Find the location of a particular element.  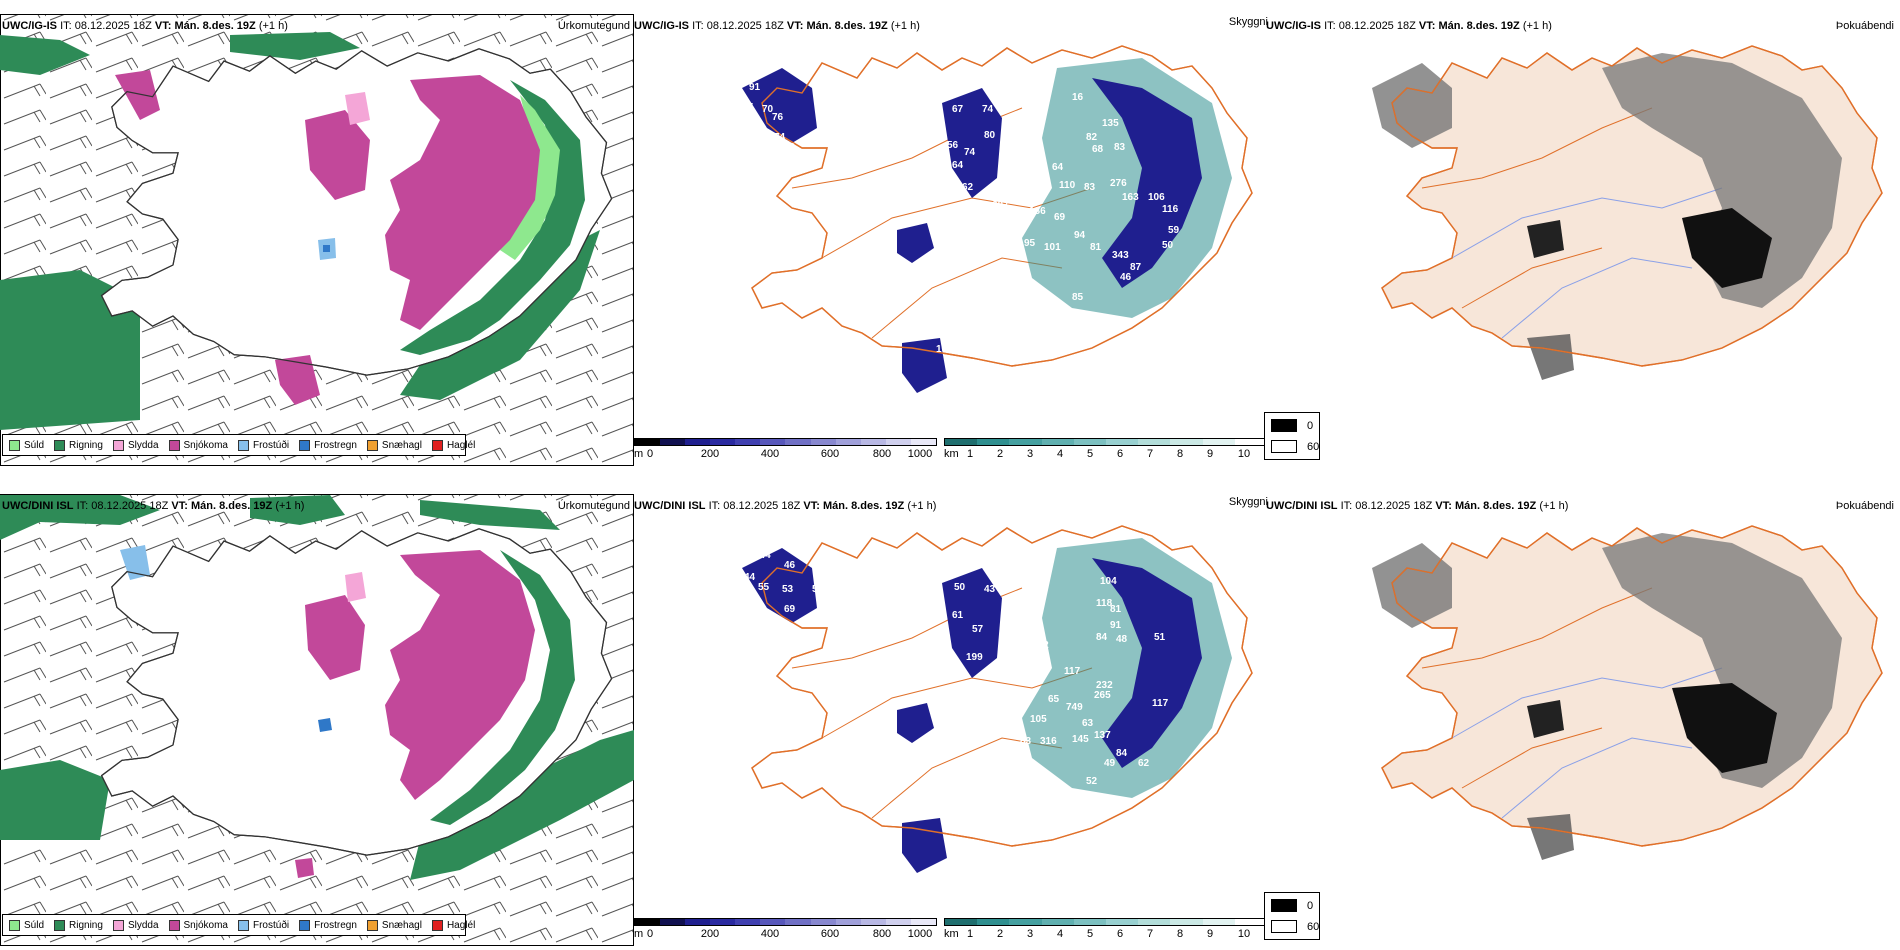

legend-item-haglel: Haglél is located at coordinates (453, 925).